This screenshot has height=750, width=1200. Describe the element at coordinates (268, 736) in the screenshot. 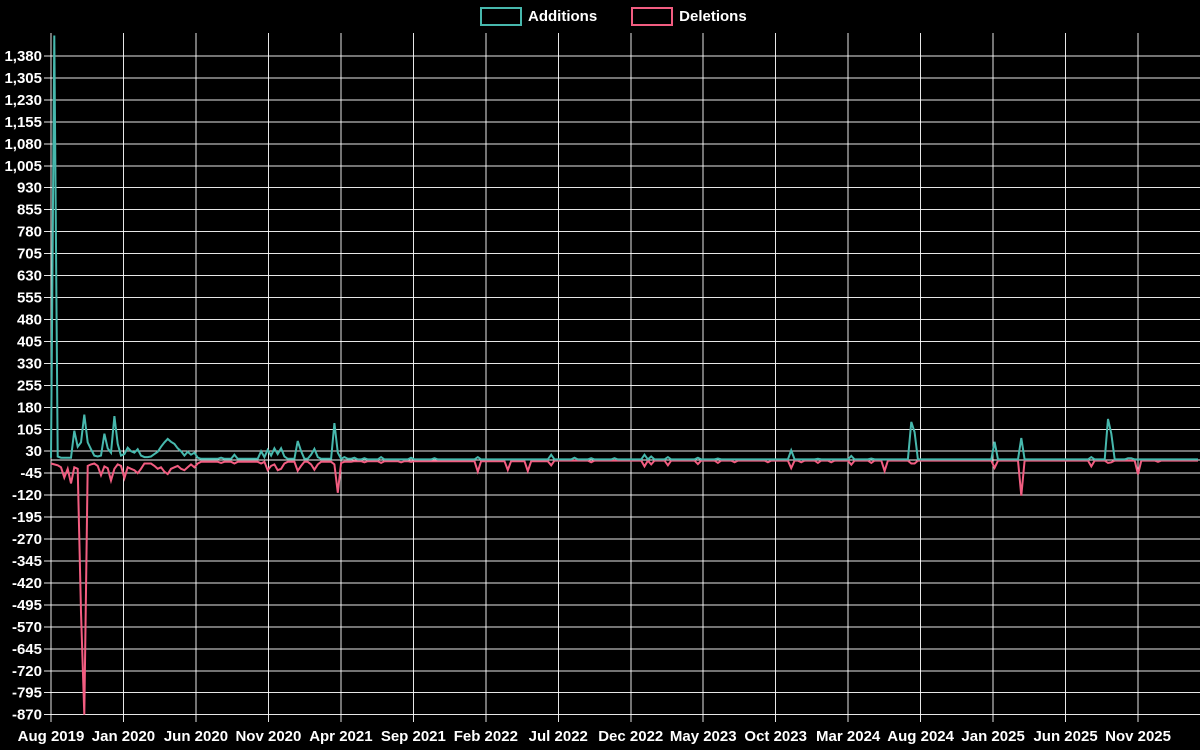

I see `x-tick-label: Nov 2020` at that location.